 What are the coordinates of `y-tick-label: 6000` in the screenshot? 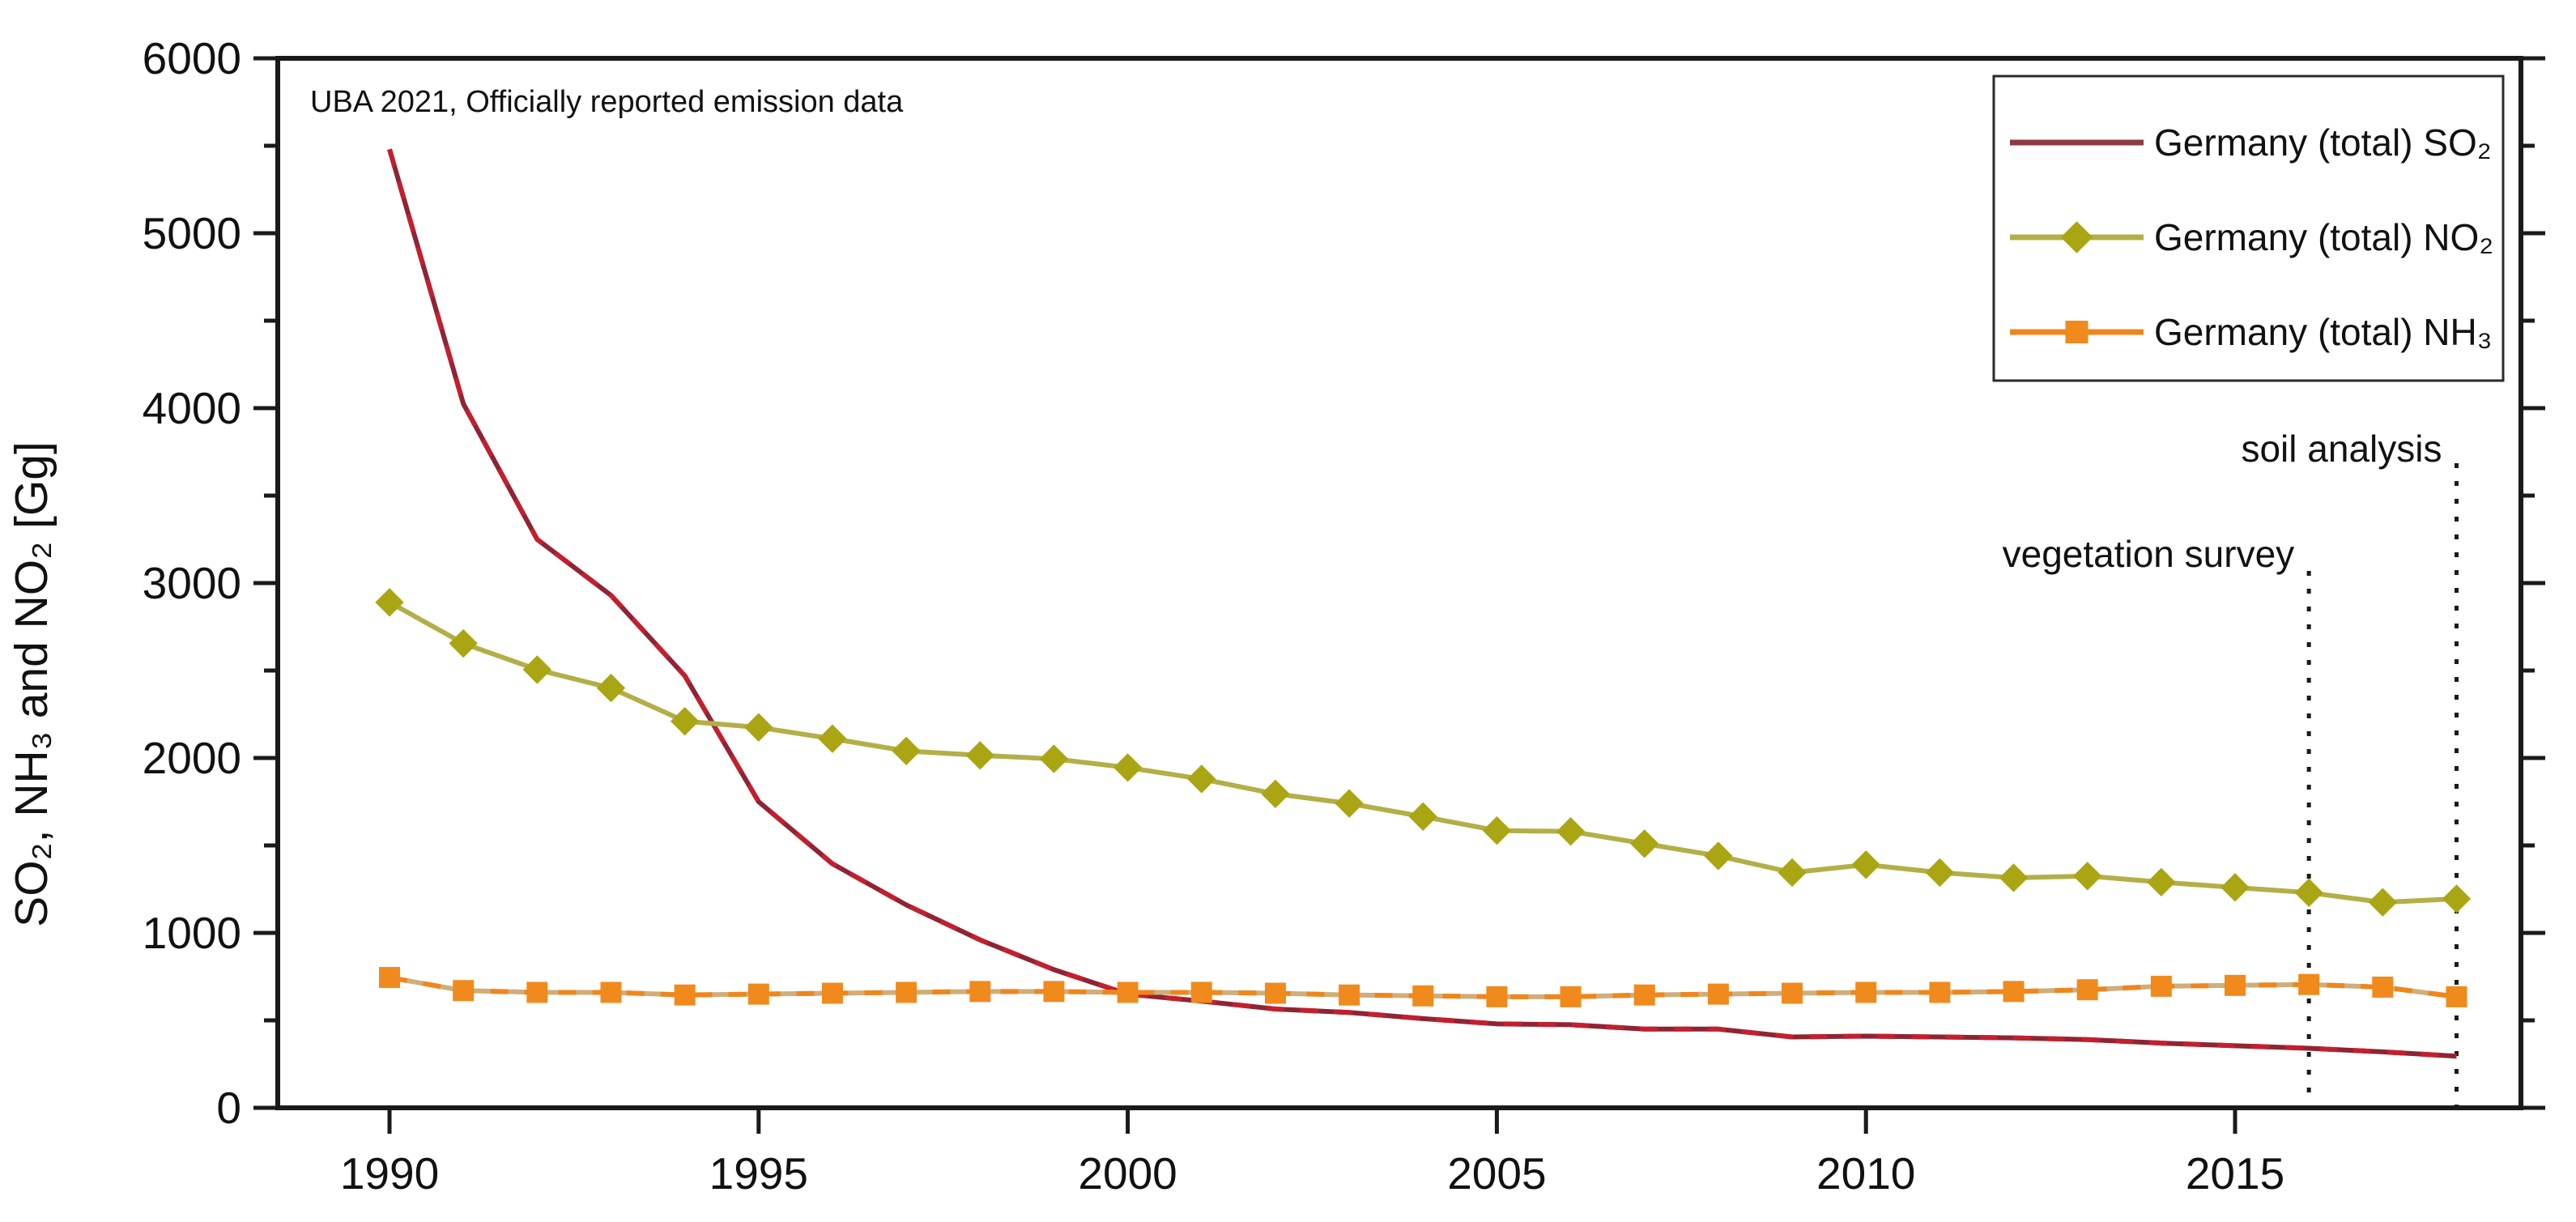 It's located at (192, 58).